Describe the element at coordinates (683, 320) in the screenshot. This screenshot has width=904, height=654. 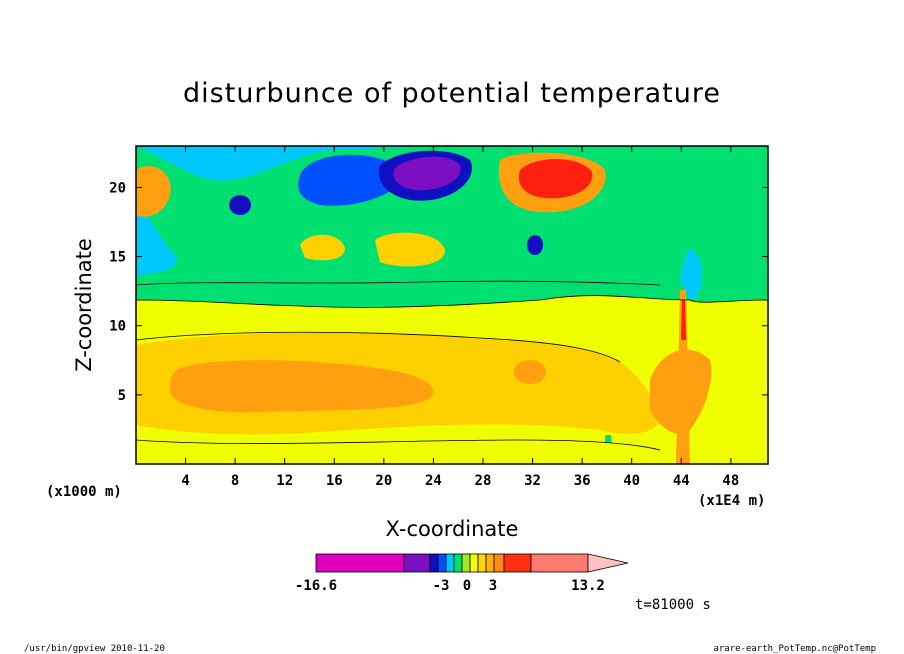
I see `column-red` at that location.